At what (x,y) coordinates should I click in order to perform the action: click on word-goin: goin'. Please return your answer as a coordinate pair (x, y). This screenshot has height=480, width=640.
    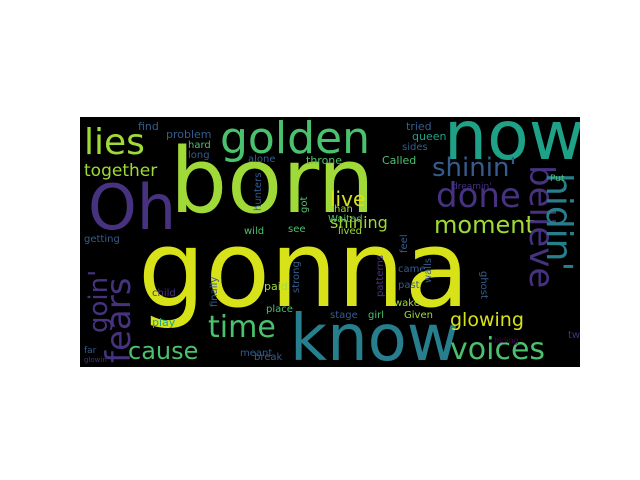
    Looking at the image, I should click on (99, 301).